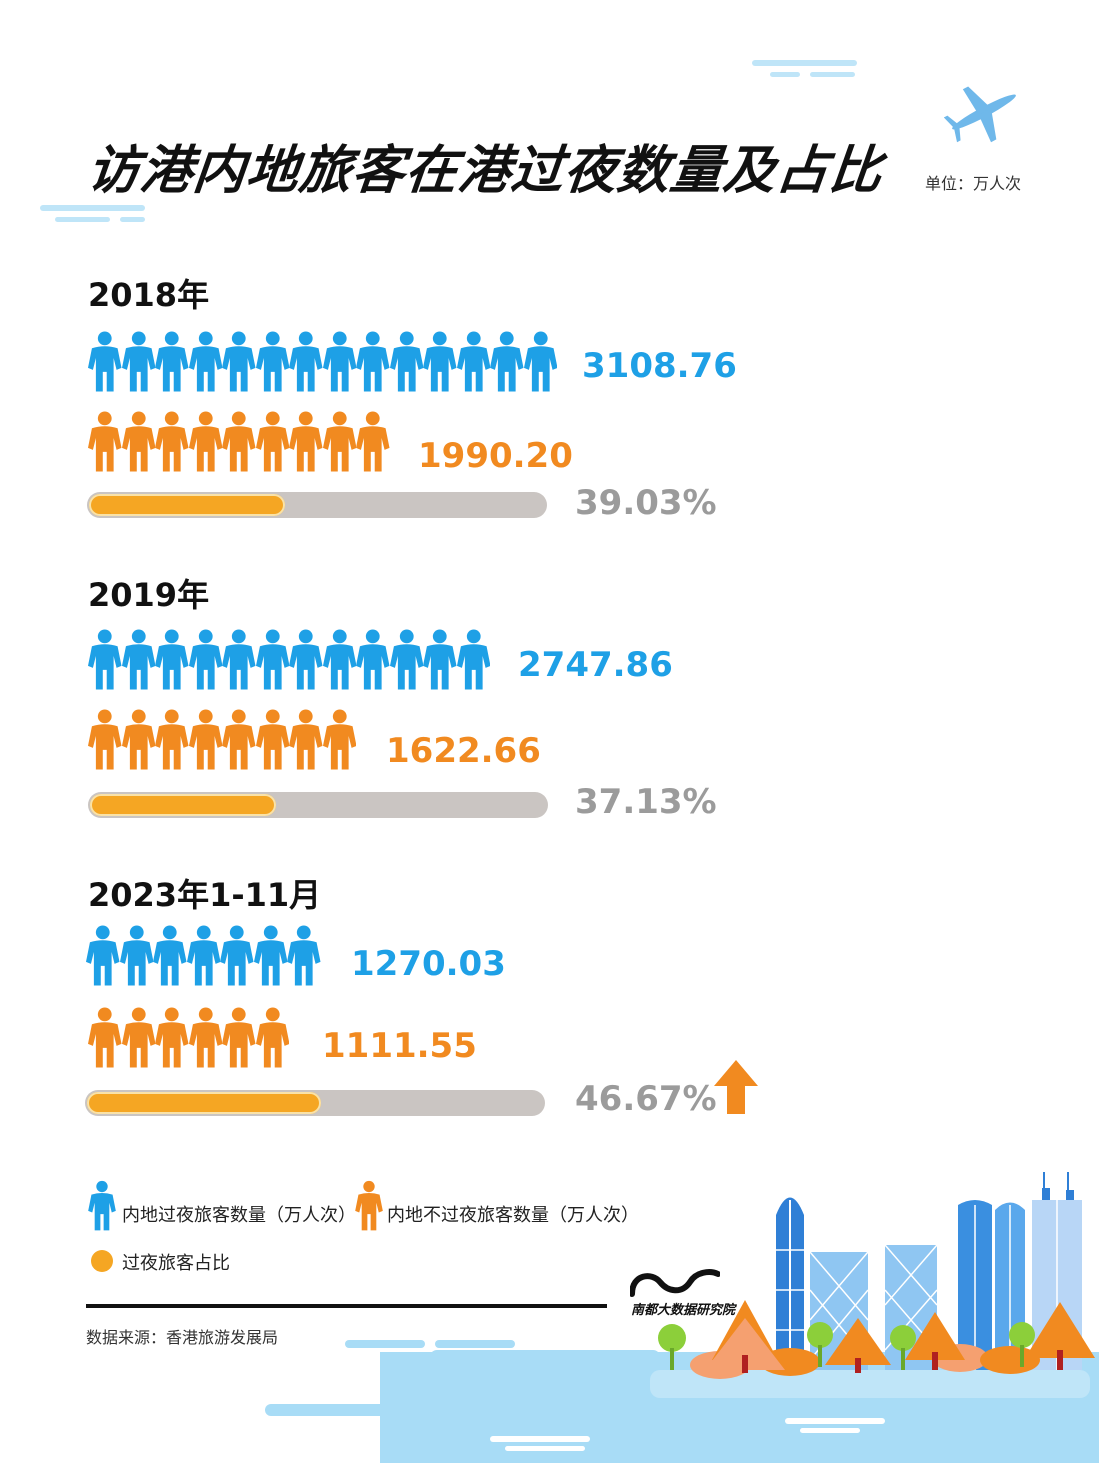 The height and width of the screenshot is (1463, 1099). Describe the element at coordinates (980, 114) in the screenshot. I see `airplane-icon` at that location.